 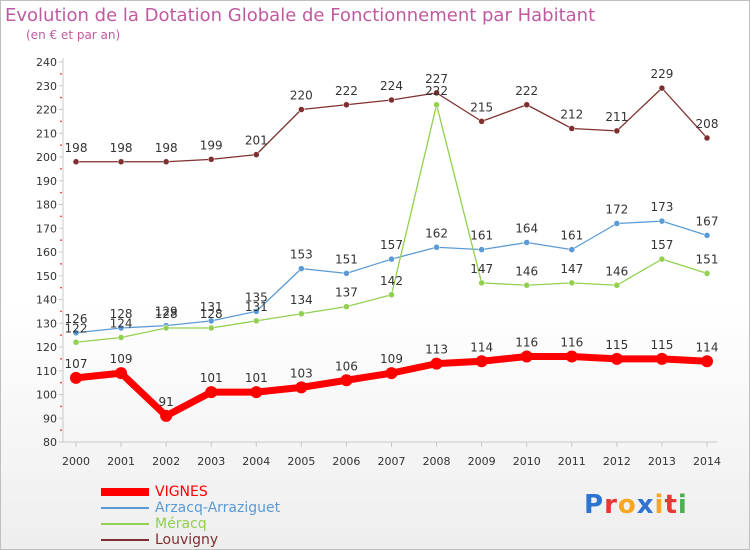 What do you see at coordinates (616, 210) in the screenshot?
I see `data-label-arzacq-arraziguet: 172` at bounding box center [616, 210].